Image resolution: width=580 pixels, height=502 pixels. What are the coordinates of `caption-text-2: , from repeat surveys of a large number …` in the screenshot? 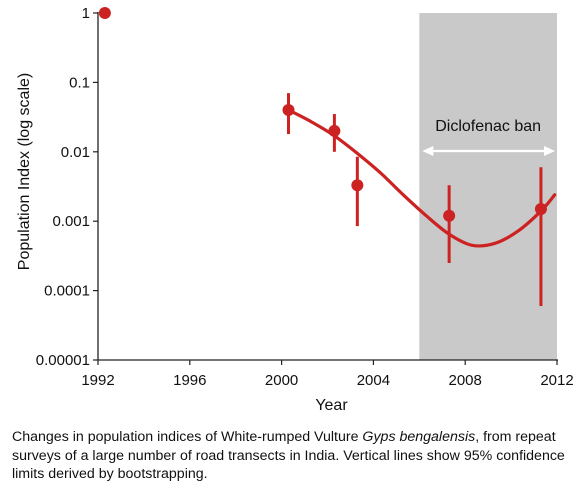 It's located at (288, 455).